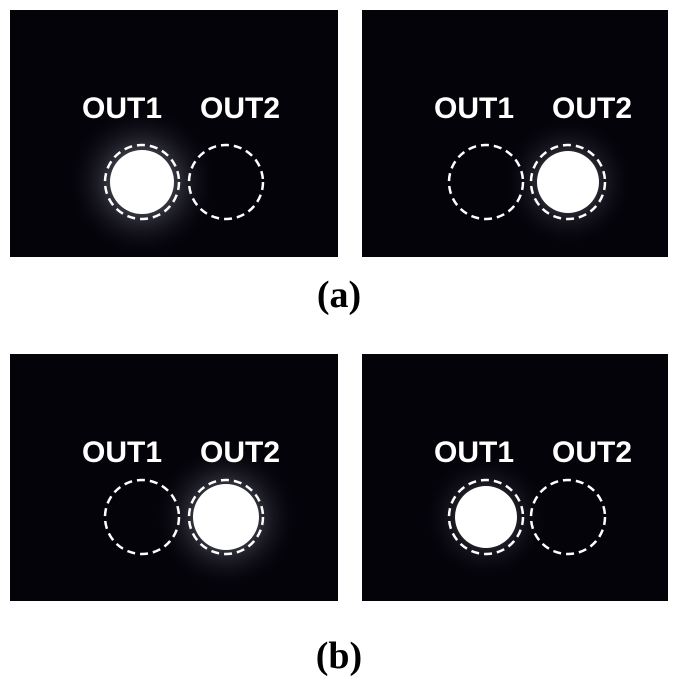 Image resolution: width=678 pixels, height=678 pixels. I want to click on caption-b: (b), so click(339, 656).